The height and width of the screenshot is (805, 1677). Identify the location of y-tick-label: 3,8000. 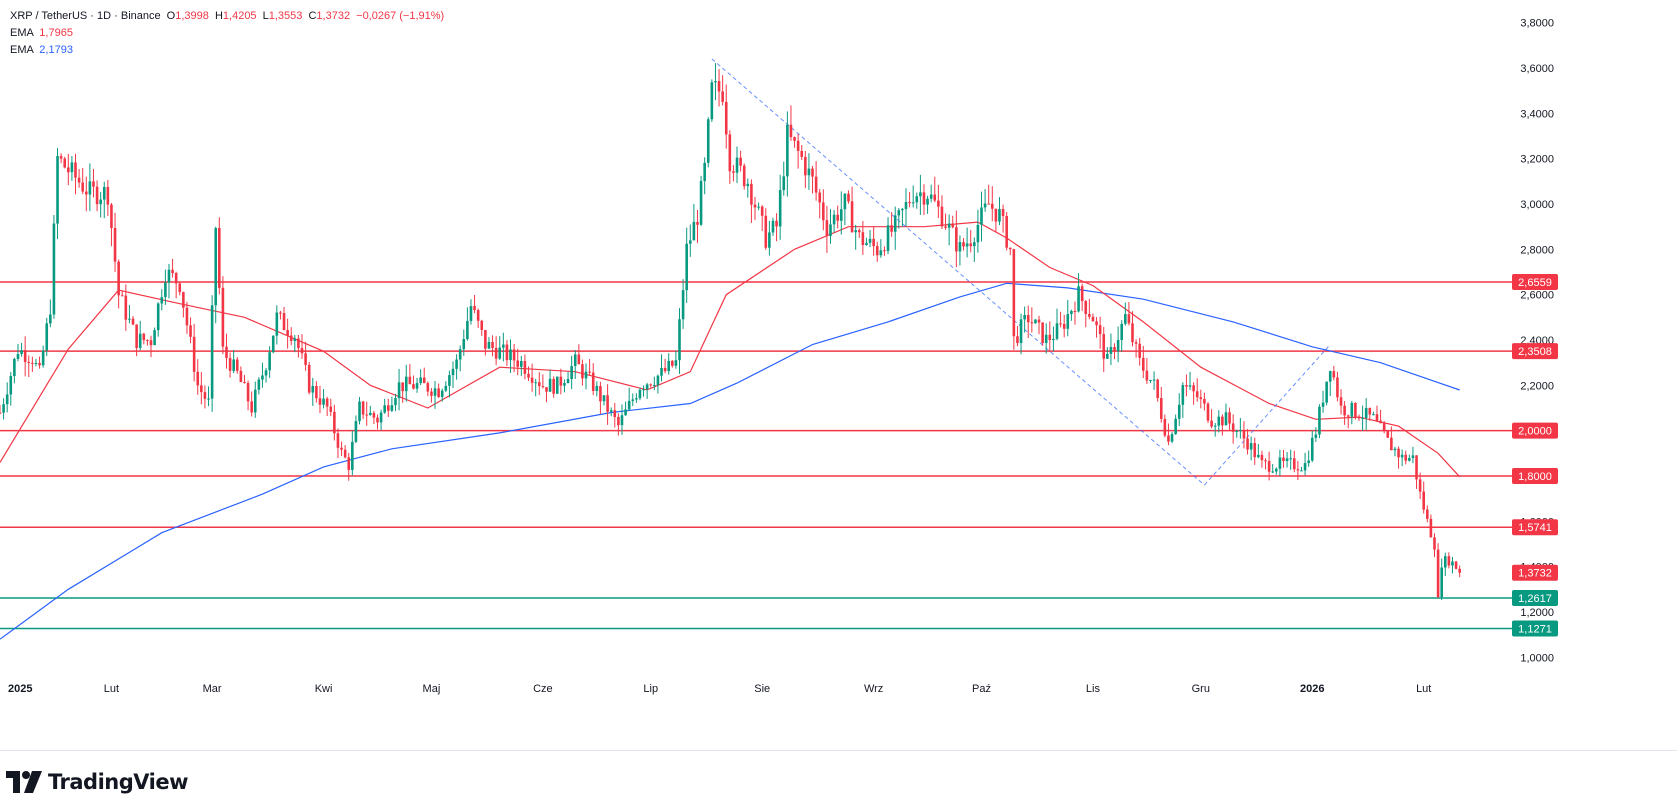
(1537, 24).